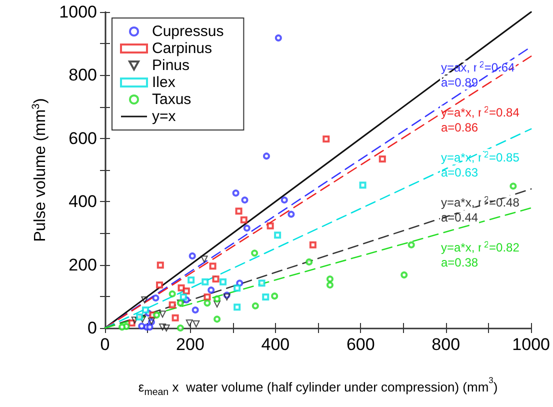 The image size is (553, 407). What do you see at coordinates (82, 138) in the screenshot?
I see `y-tick-label: 600` at bounding box center [82, 138].